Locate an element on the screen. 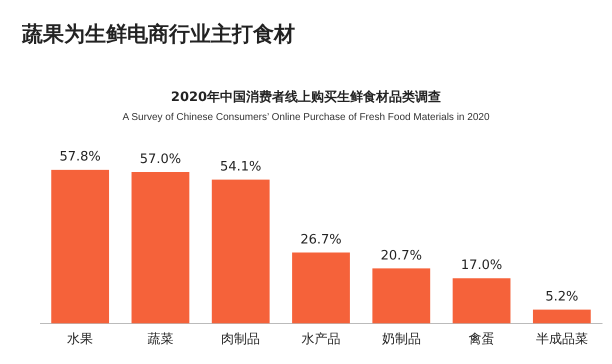  data-label: 17.0% is located at coordinates (481, 266).